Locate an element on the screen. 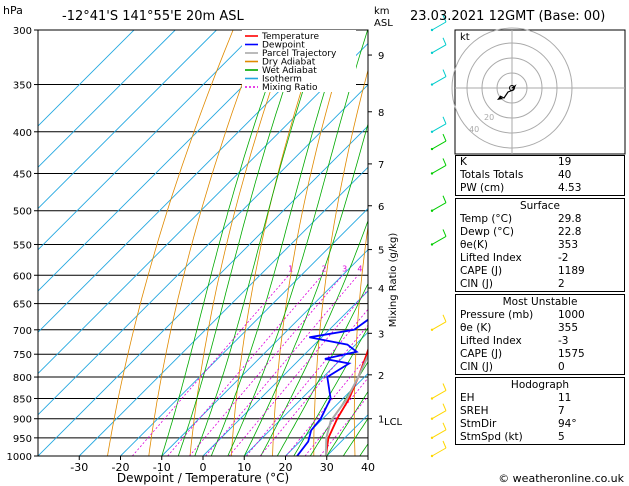 The image size is (629, 486). km-label-3: 3 is located at coordinates (381, 334).